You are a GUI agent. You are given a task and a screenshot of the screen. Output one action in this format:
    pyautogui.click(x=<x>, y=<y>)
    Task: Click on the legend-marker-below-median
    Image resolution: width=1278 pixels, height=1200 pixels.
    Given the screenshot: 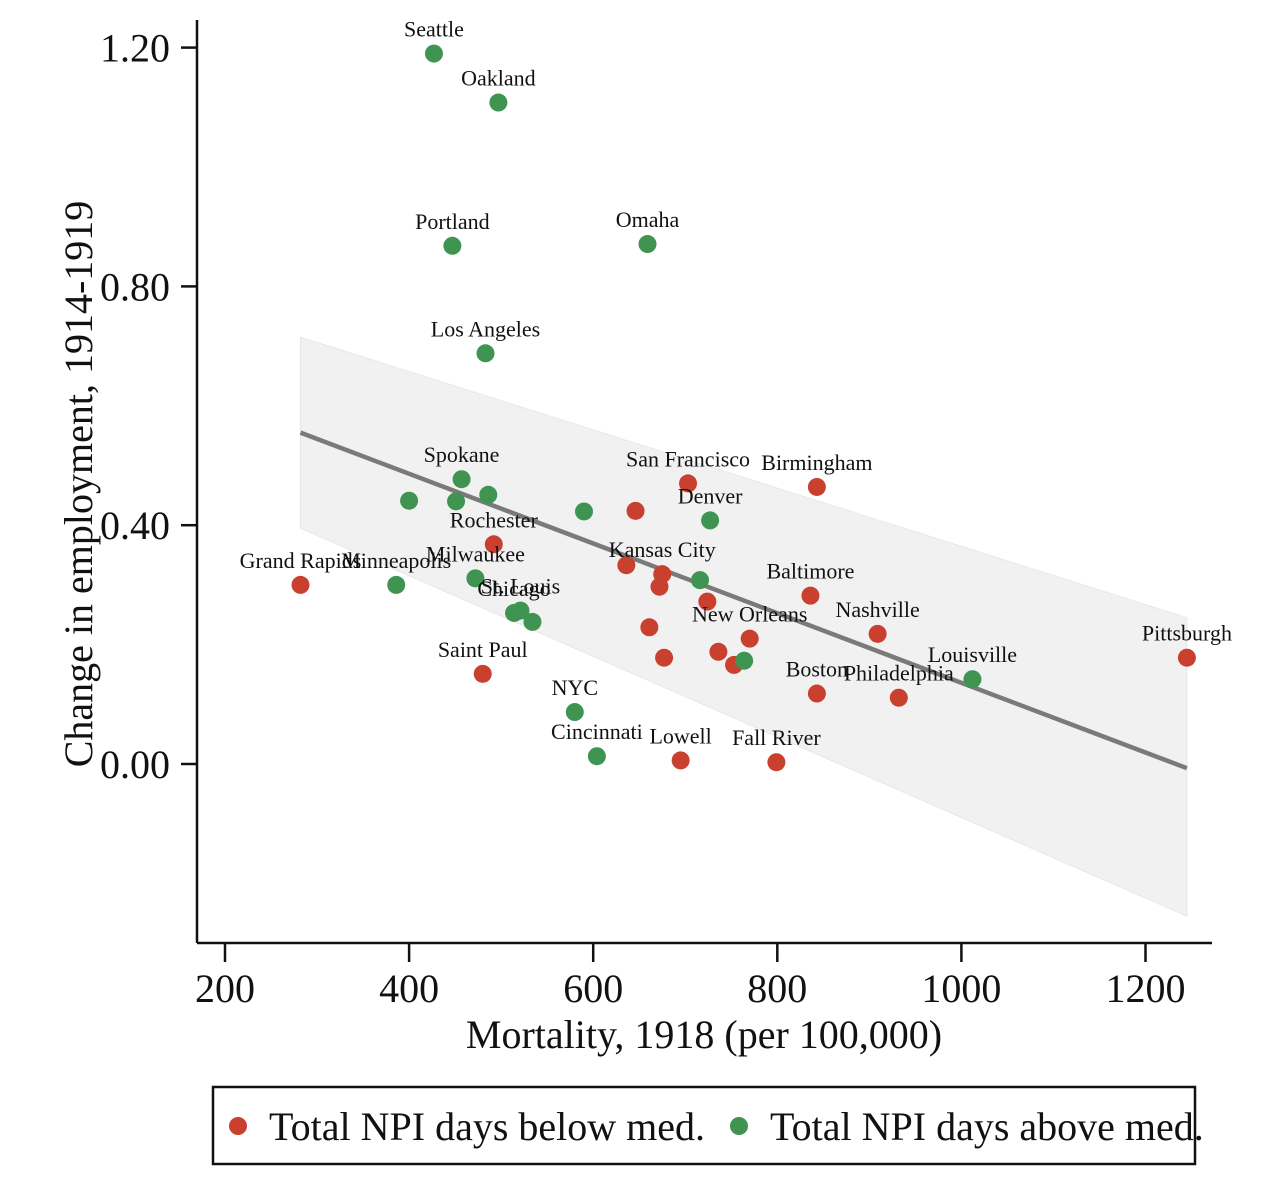 What is the action you would take?
    pyautogui.click(x=238, y=1126)
    